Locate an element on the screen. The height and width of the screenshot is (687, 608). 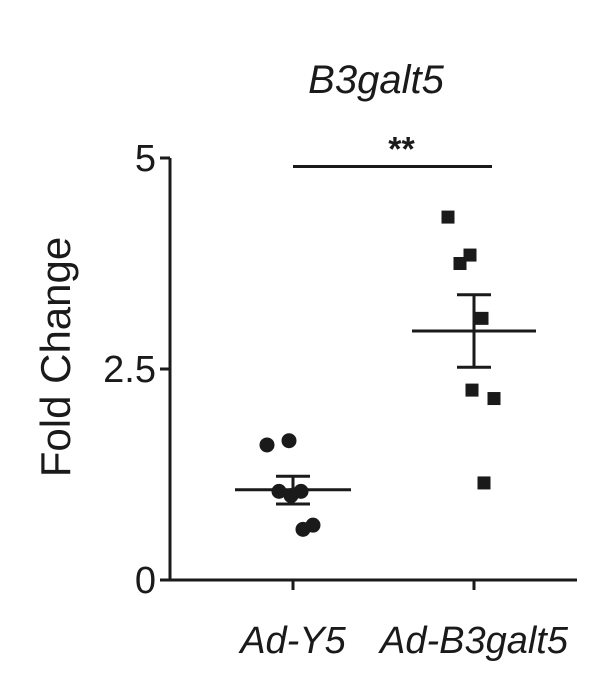
x-category-label: Ad-B3galt5 is located at coordinates (473, 641).